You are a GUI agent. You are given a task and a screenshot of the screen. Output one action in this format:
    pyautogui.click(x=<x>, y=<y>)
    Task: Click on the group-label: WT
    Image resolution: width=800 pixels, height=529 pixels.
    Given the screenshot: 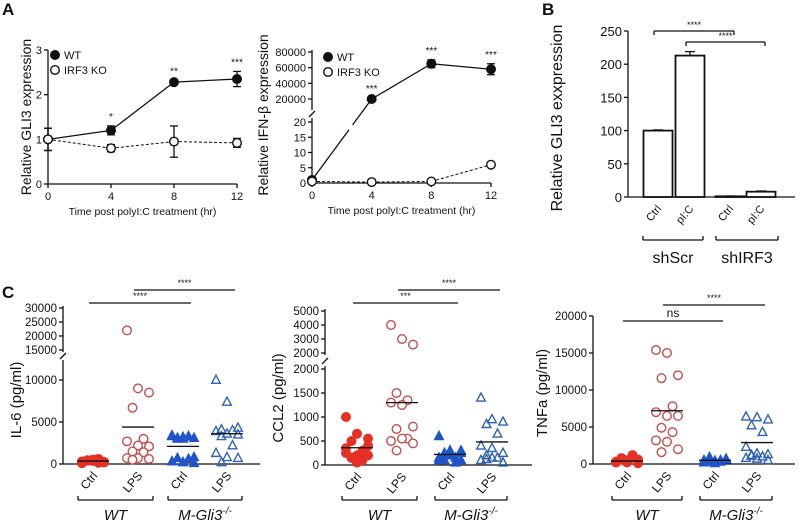 What is the action you would take?
    pyautogui.click(x=116, y=515)
    